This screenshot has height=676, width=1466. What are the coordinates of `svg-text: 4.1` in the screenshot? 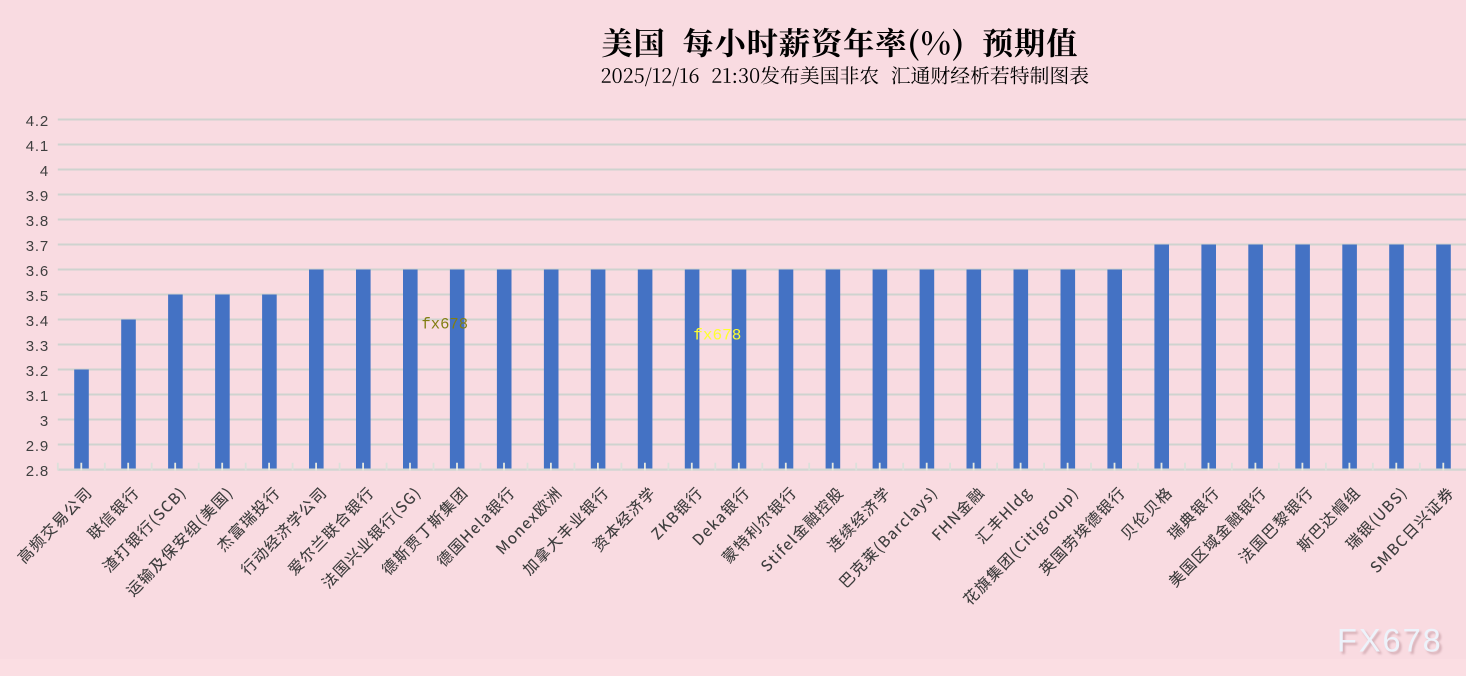 It's located at (37, 146).